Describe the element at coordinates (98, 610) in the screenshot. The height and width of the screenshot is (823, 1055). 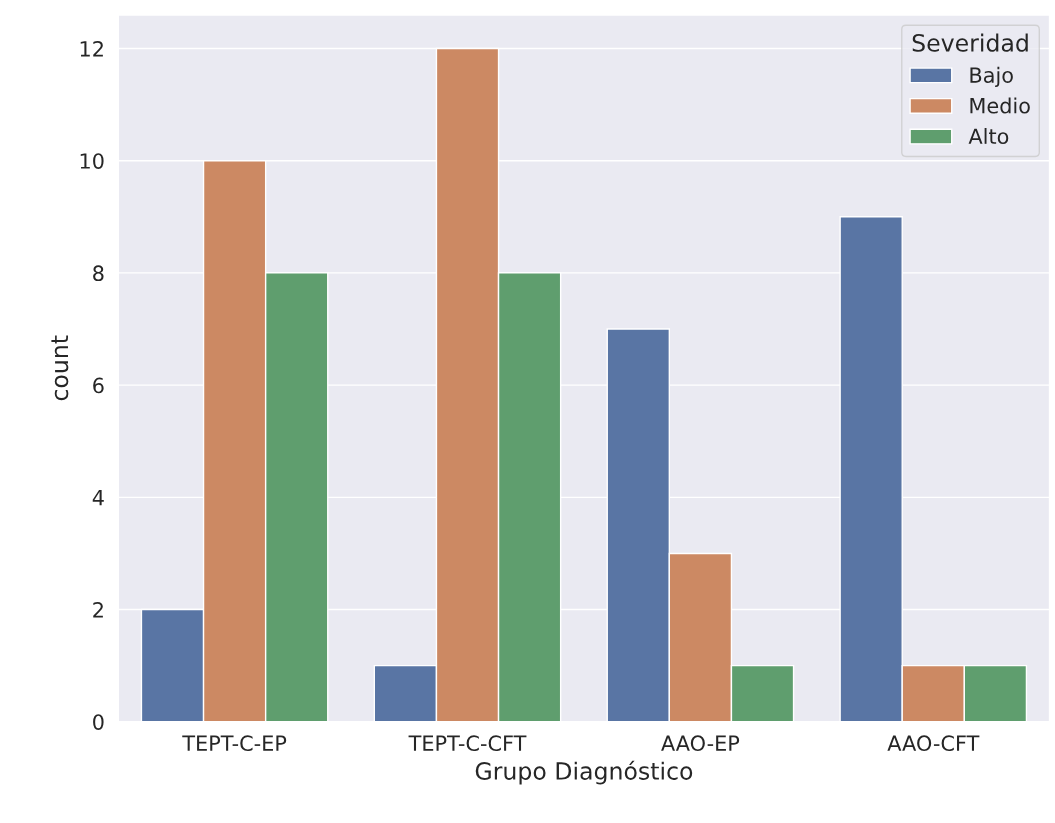
I see `y-tick-label: 2` at that location.